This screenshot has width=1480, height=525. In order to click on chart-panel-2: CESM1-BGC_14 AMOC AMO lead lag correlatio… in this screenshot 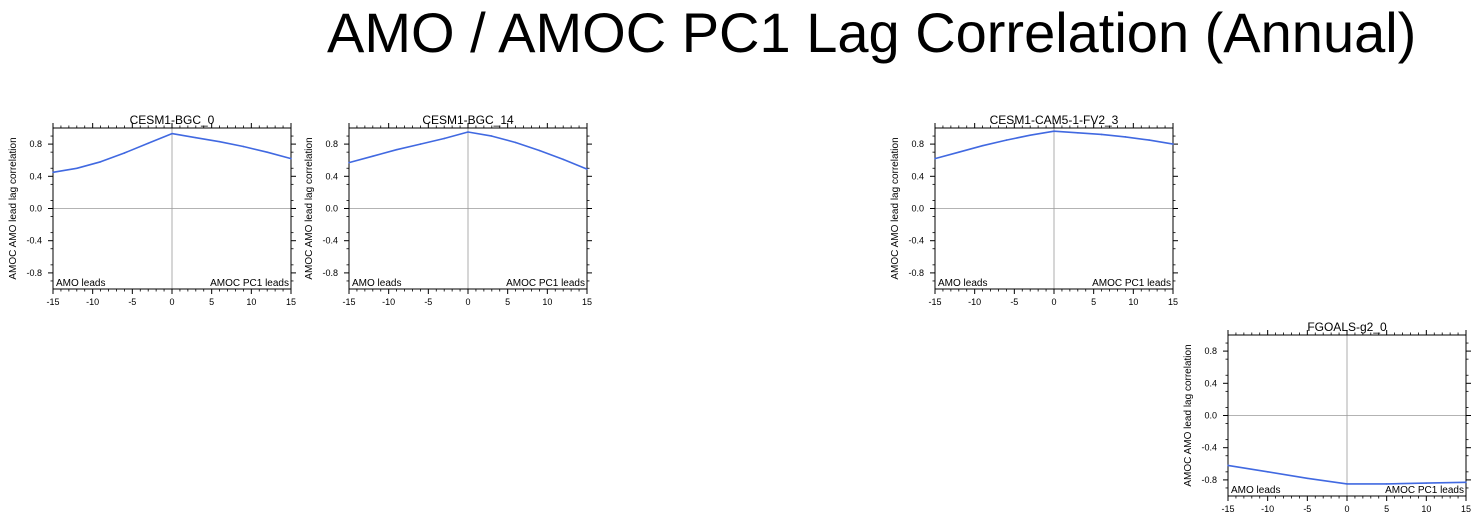, I will do `click(448, 210)`.